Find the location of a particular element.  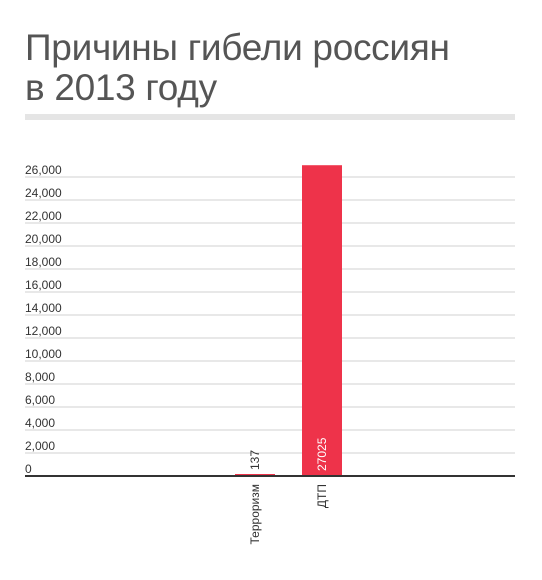

y-tick-label: 0 is located at coordinates (28, 469).